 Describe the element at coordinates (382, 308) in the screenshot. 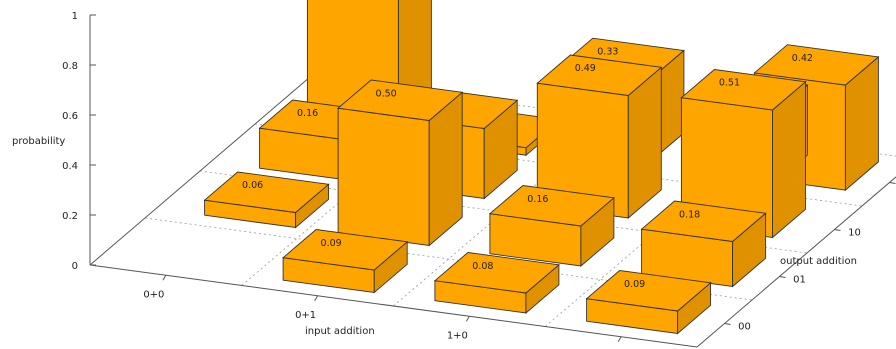

I see `x-axis: 0+00+11+01+1` at that location.